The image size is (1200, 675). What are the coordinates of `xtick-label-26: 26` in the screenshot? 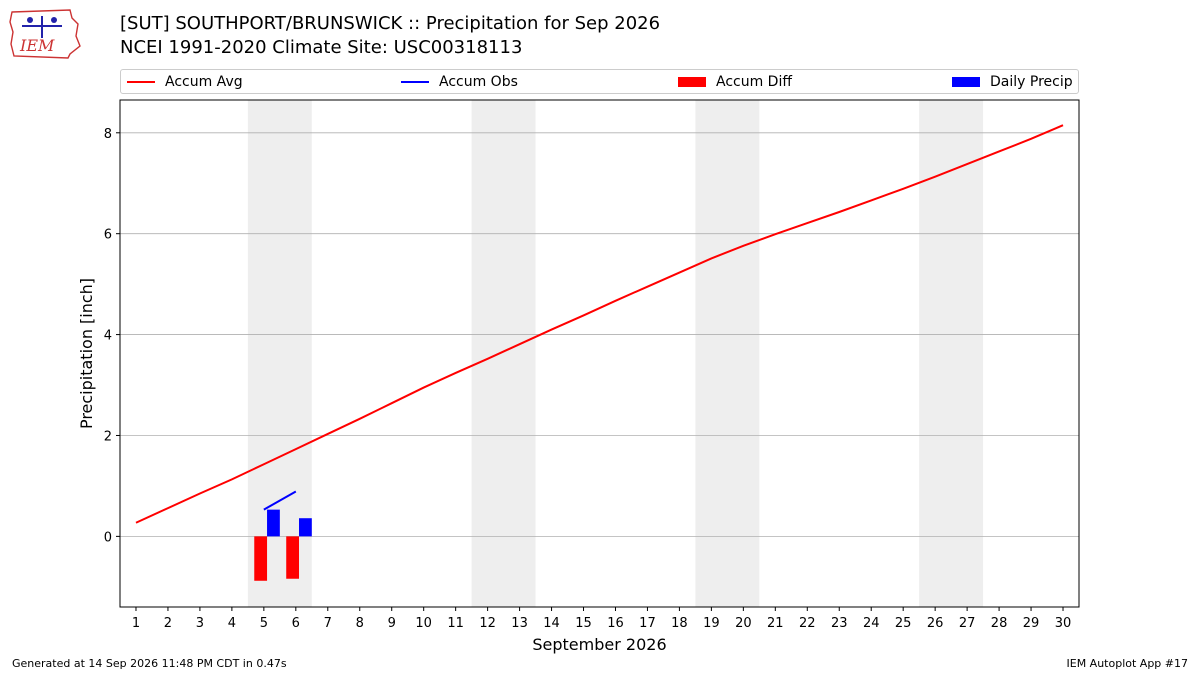 It's located at (935, 623).